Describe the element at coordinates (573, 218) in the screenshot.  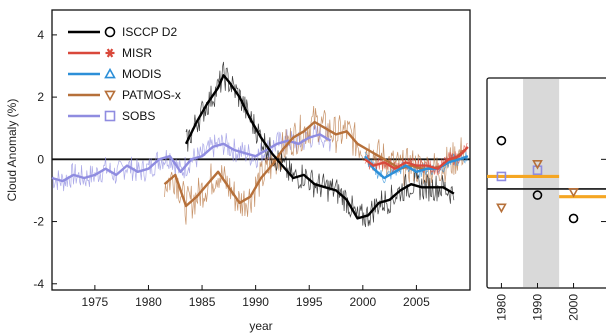
I see `side-point-circle-2000` at that location.